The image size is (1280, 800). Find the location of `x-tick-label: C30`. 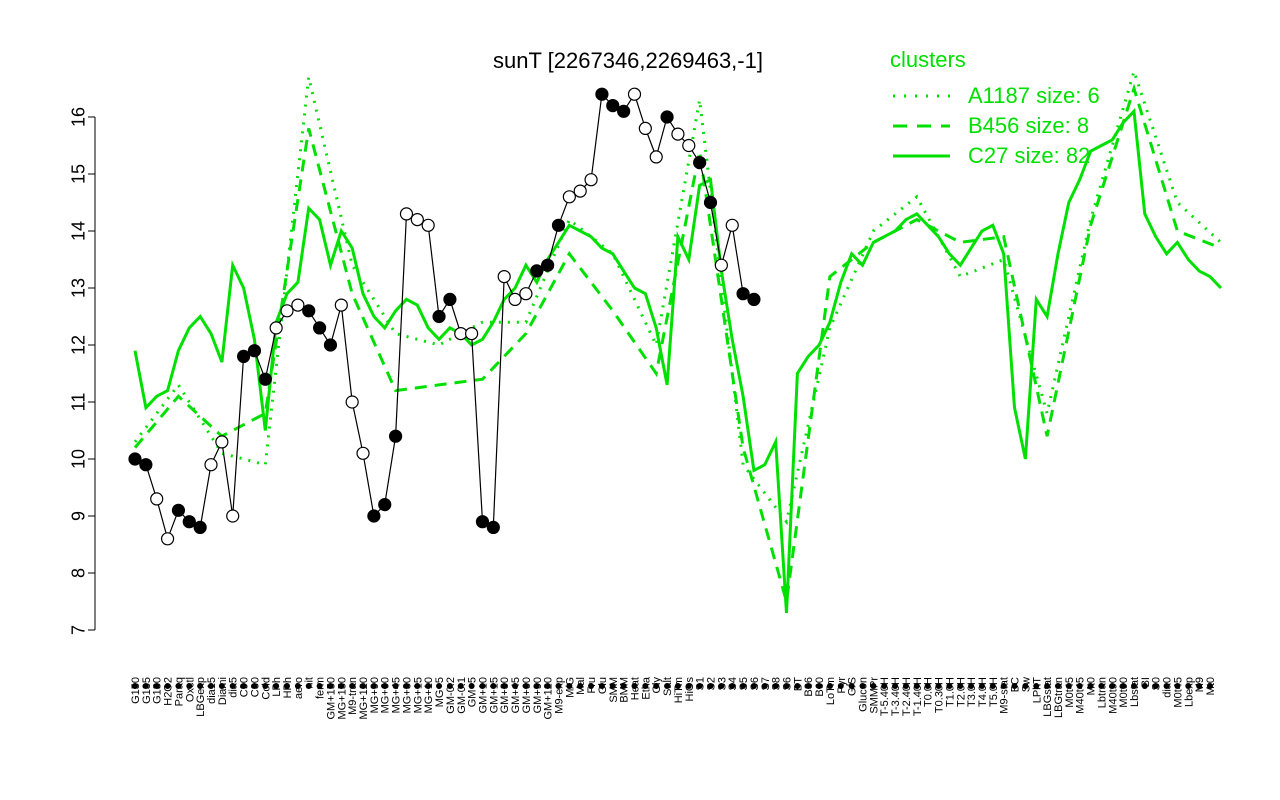

x-tick-label: C30 is located at coordinates (255, 687).